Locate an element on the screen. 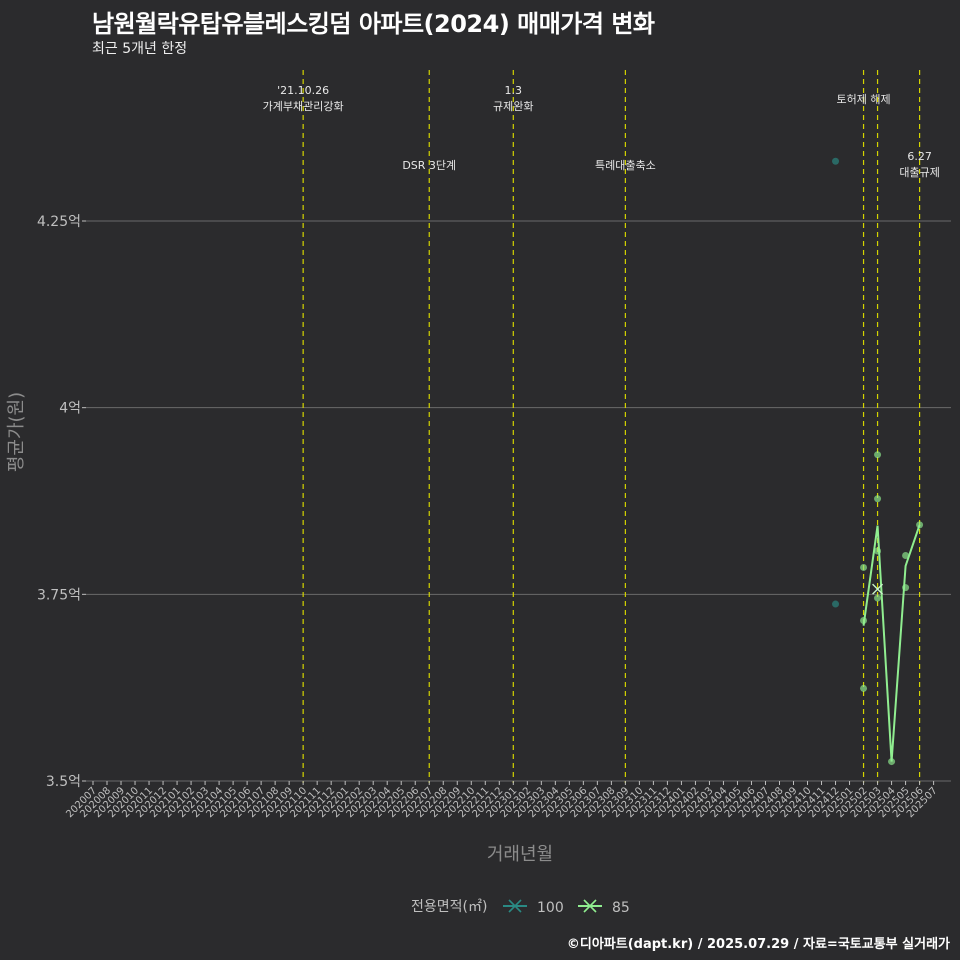 This screenshot has height=960, width=960. series-layer is located at coordinates (878, 461).